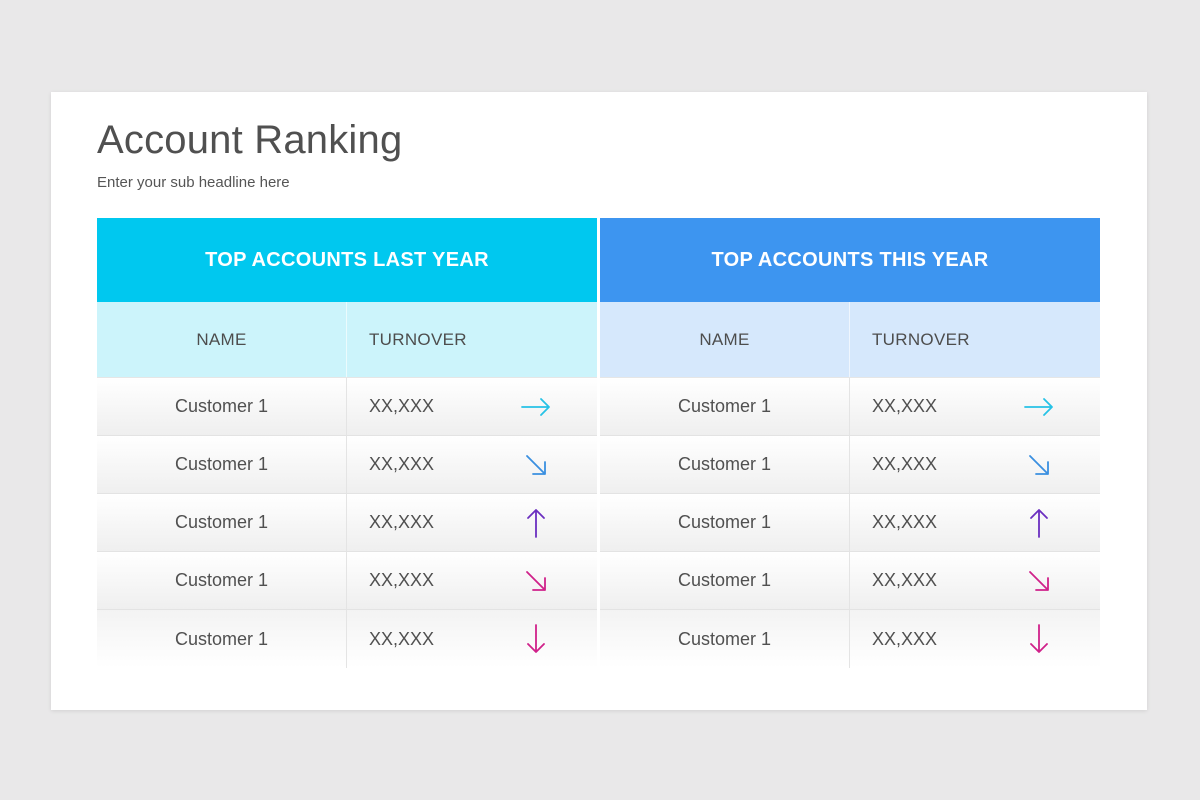  I want to click on table-header-this-year: TOP ACCOUNTS THIS YEAR, so click(850, 260).